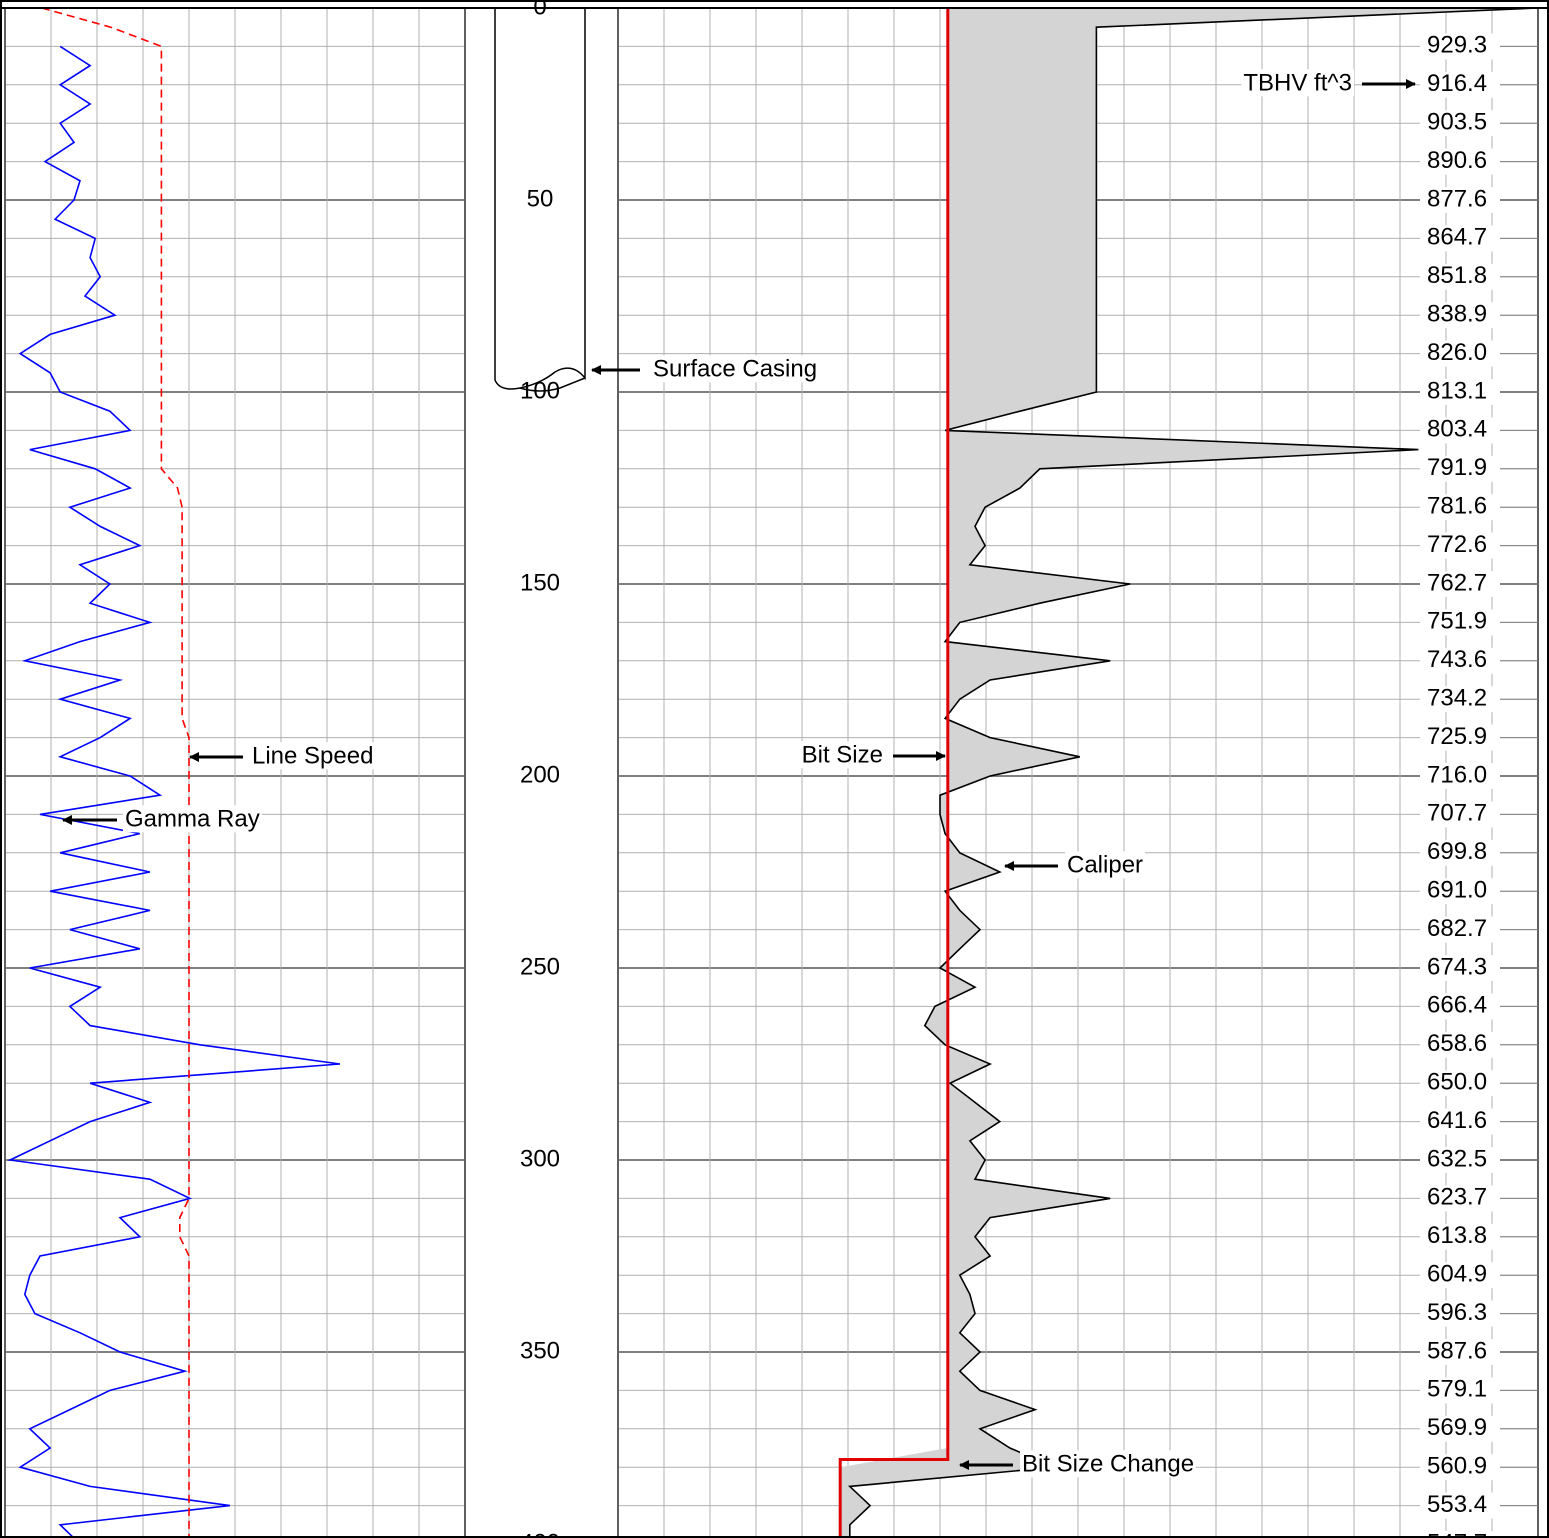  Describe the element at coordinates (540, 774) in the screenshot. I see `depth-label: 200` at that location.